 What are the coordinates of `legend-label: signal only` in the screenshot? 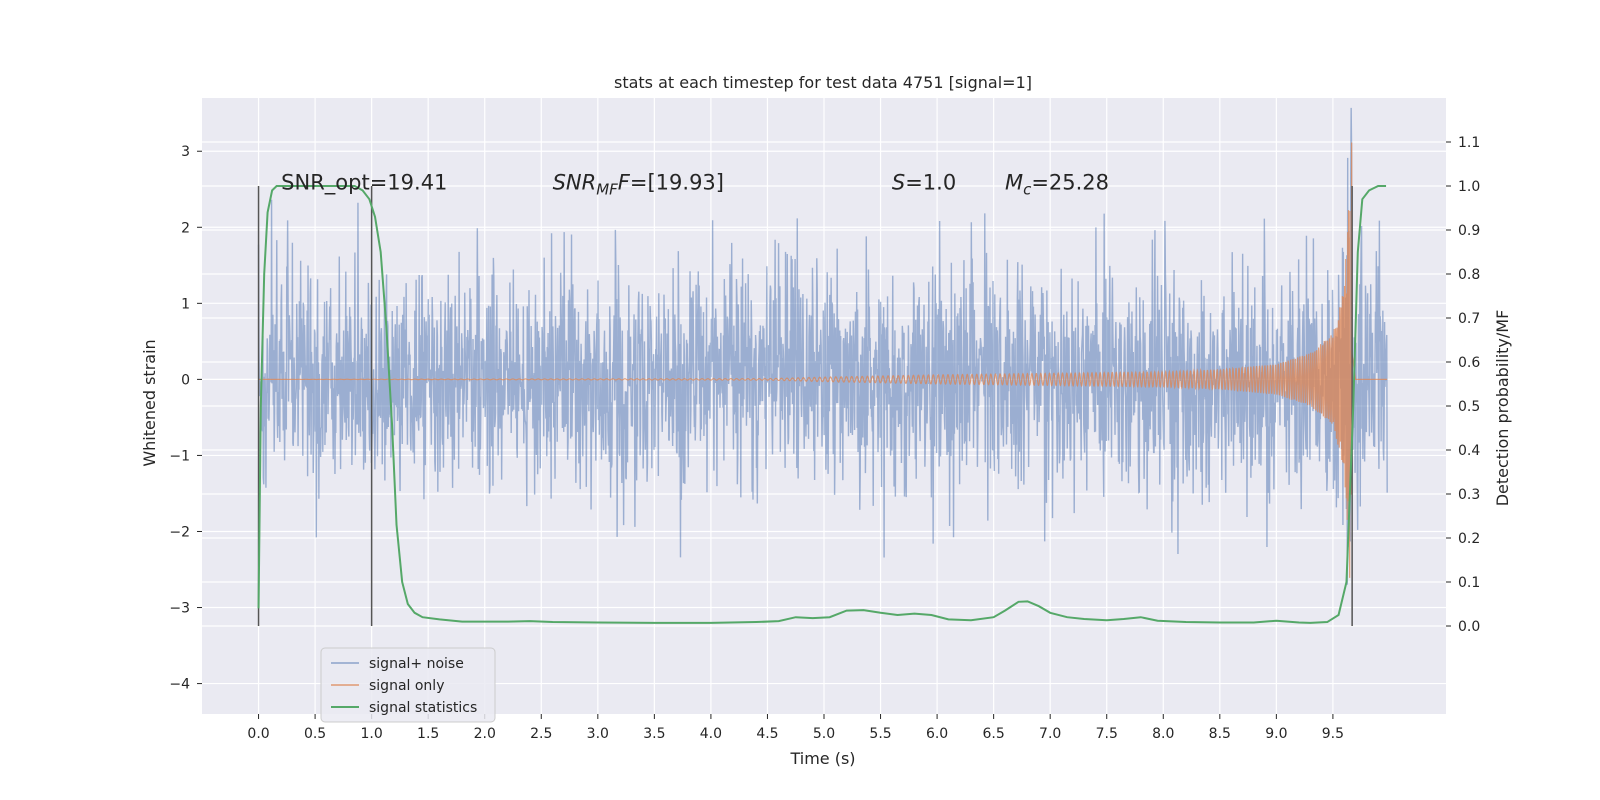 It's located at (406, 686).